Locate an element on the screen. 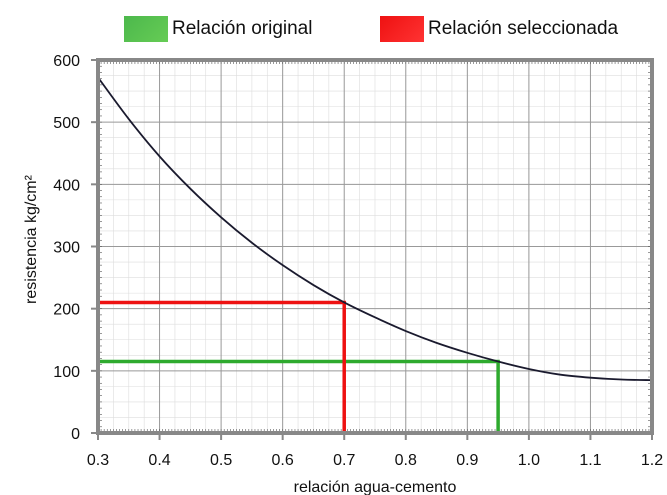  legend-label-original: Relación original is located at coordinates (242, 28).